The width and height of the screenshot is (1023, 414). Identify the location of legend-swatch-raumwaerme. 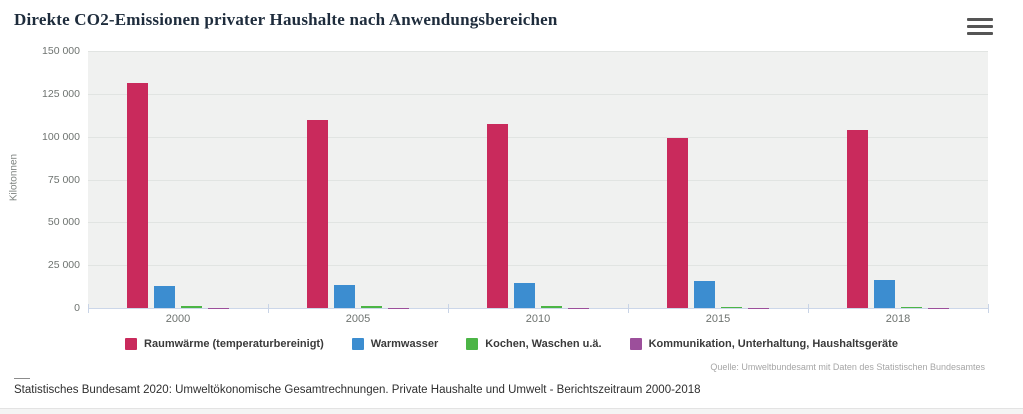
(131, 344).